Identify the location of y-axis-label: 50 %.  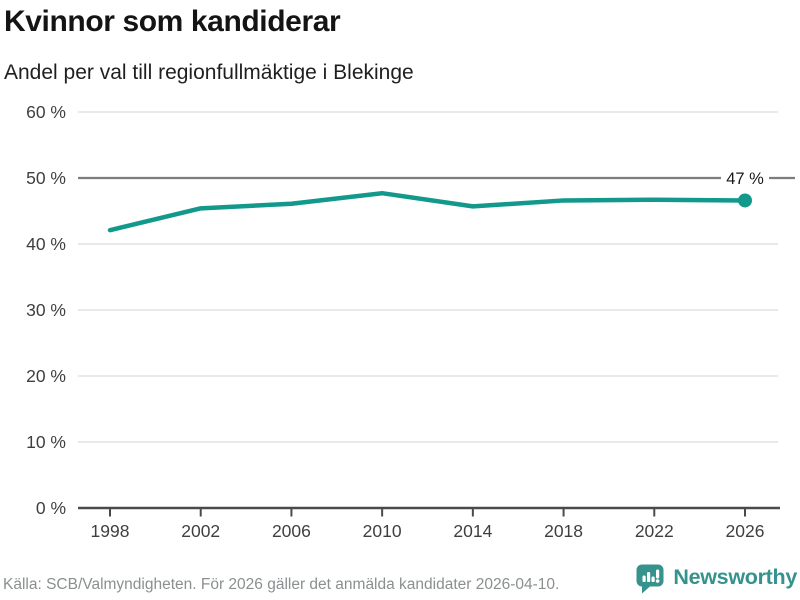
(46, 178).